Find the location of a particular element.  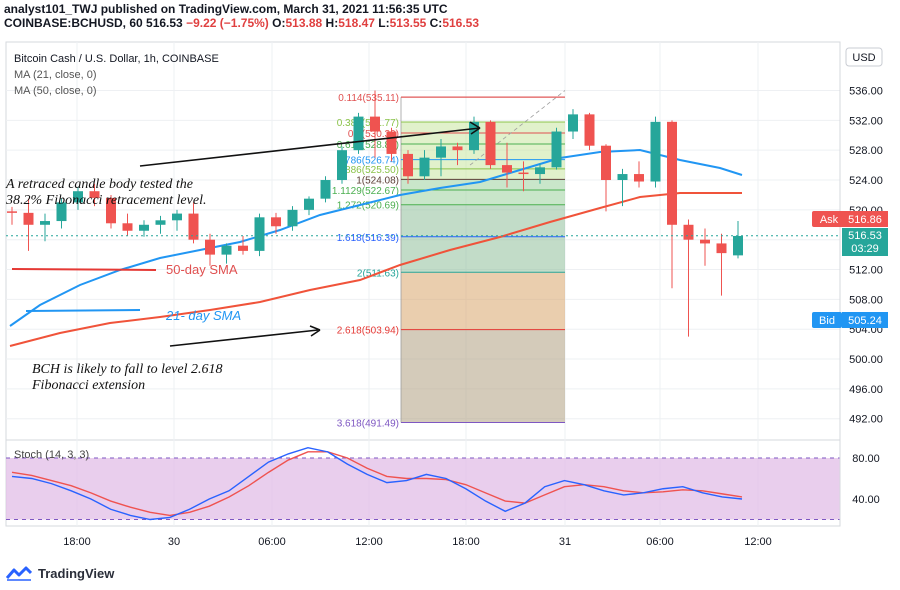

high-label: H: is located at coordinates (332, 23).